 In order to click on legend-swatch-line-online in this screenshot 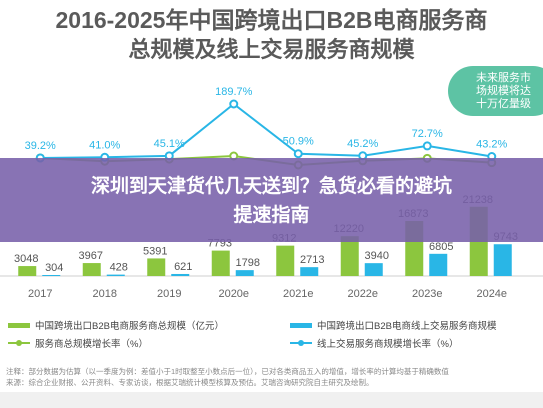, I will do `click(301, 343)`.